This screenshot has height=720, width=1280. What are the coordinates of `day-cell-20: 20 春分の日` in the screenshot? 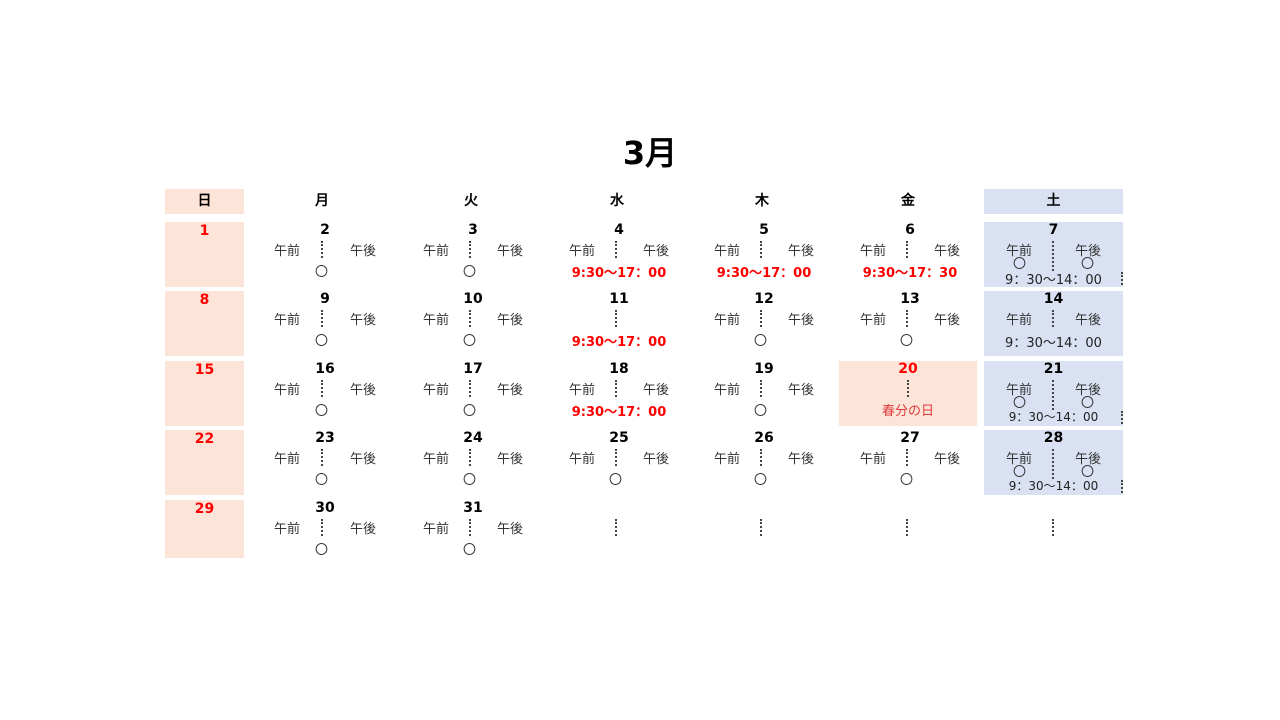 It's located at (908, 393).